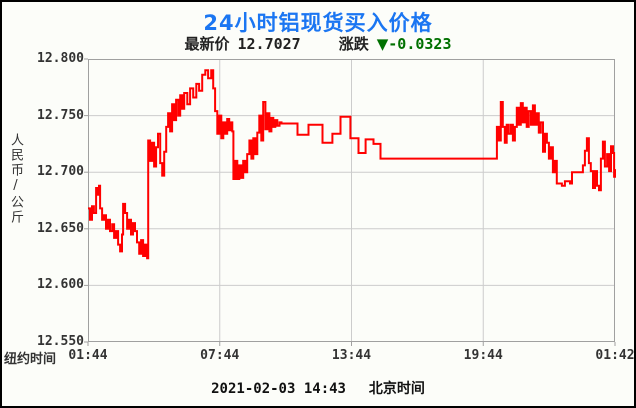 The width and height of the screenshot is (636, 408). I want to click on change-value: -0.0323, so click(420, 43).